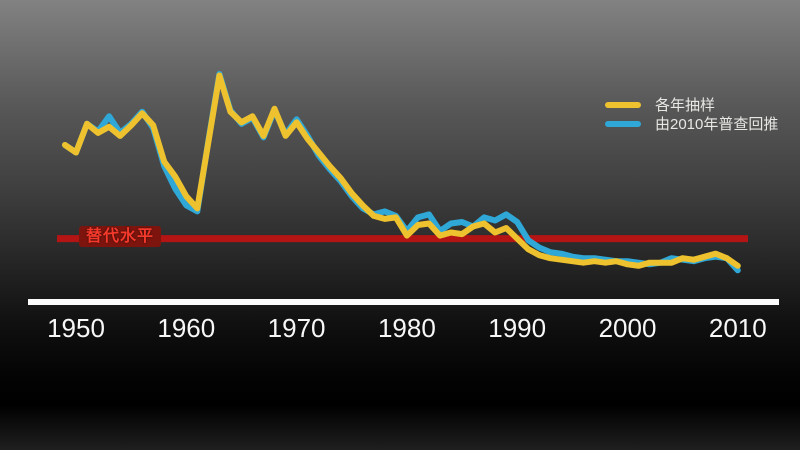 This screenshot has width=800, height=450. What do you see at coordinates (296, 328) in the screenshot?
I see `x-tick-label: 1970` at bounding box center [296, 328].